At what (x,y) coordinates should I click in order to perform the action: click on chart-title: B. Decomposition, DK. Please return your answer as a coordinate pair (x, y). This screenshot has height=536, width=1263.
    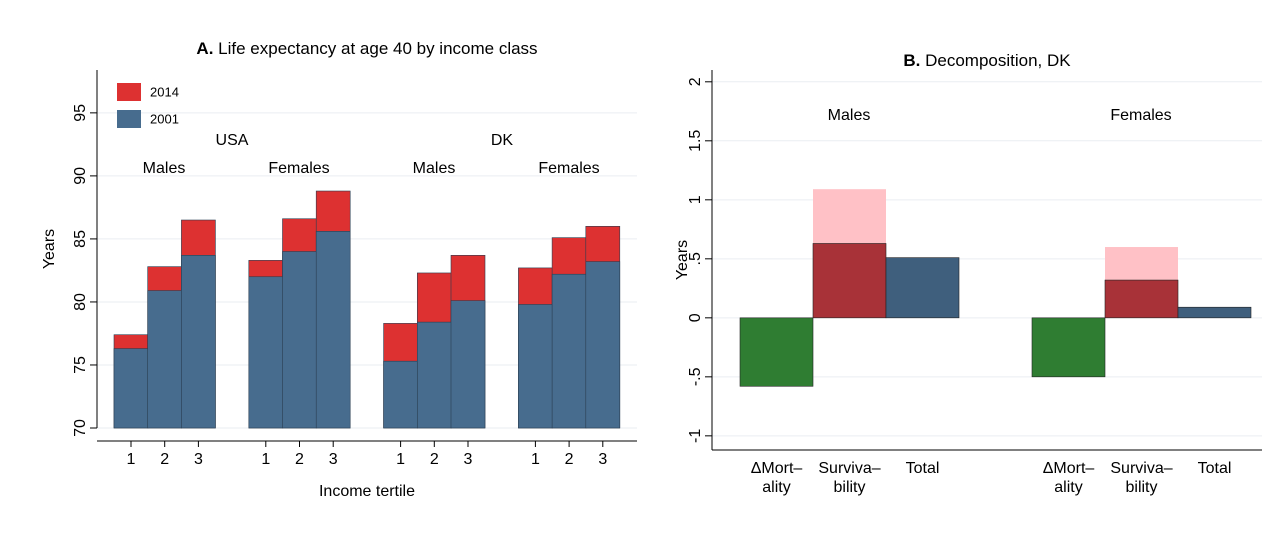
    Looking at the image, I should click on (987, 60).